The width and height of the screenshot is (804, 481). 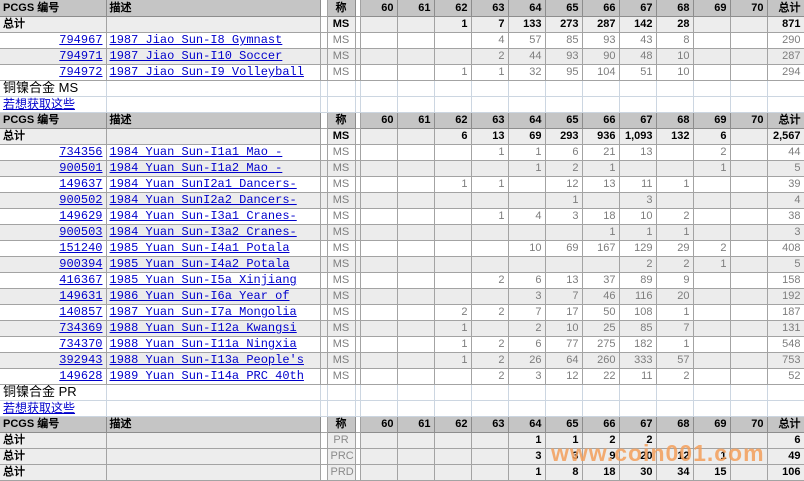 I want to click on coin-description-link: 1984 Yuan SunI2a2 Dancers-, so click(x=203, y=200).